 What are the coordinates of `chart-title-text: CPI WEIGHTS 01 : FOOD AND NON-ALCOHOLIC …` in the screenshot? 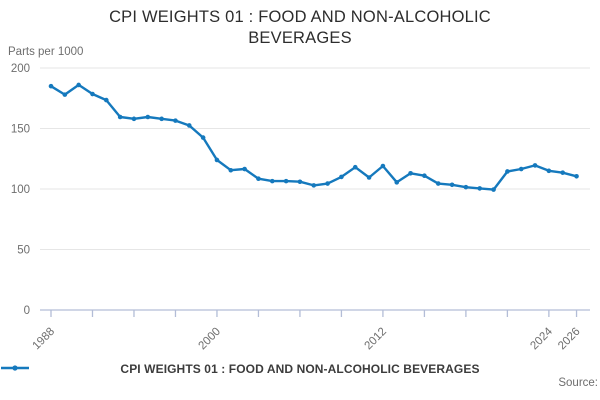 It's located at (300, 27).